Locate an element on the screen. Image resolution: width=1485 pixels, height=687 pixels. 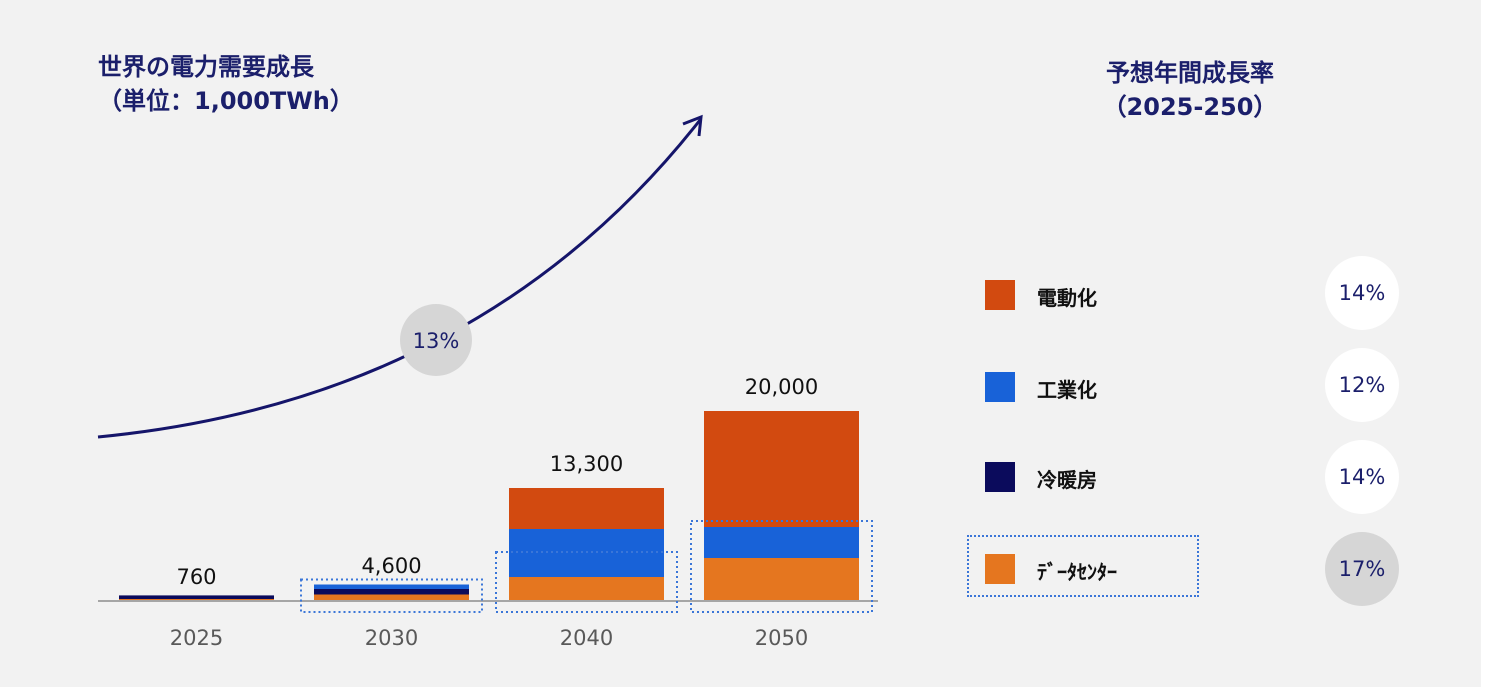
chart-subtitle: （単位：1,000TWh） is located at coordinates (226, 101).